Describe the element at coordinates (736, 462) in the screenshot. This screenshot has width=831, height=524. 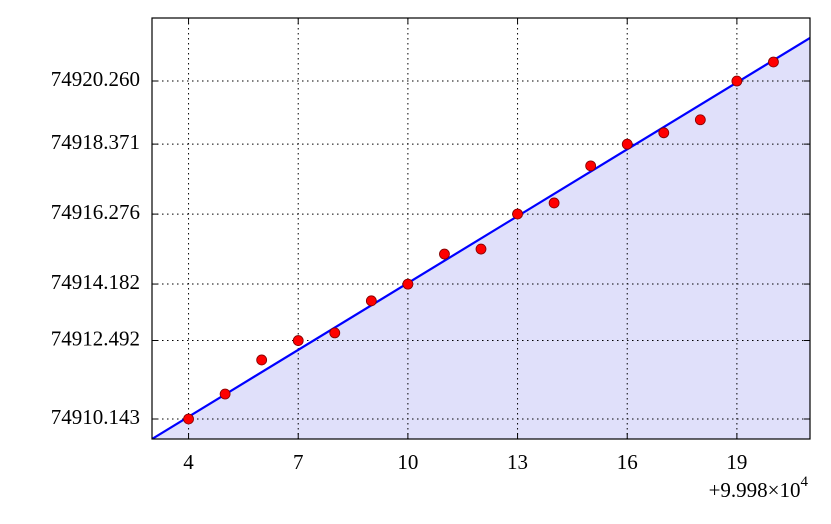
I see `x-tick-label: 19` at that location.